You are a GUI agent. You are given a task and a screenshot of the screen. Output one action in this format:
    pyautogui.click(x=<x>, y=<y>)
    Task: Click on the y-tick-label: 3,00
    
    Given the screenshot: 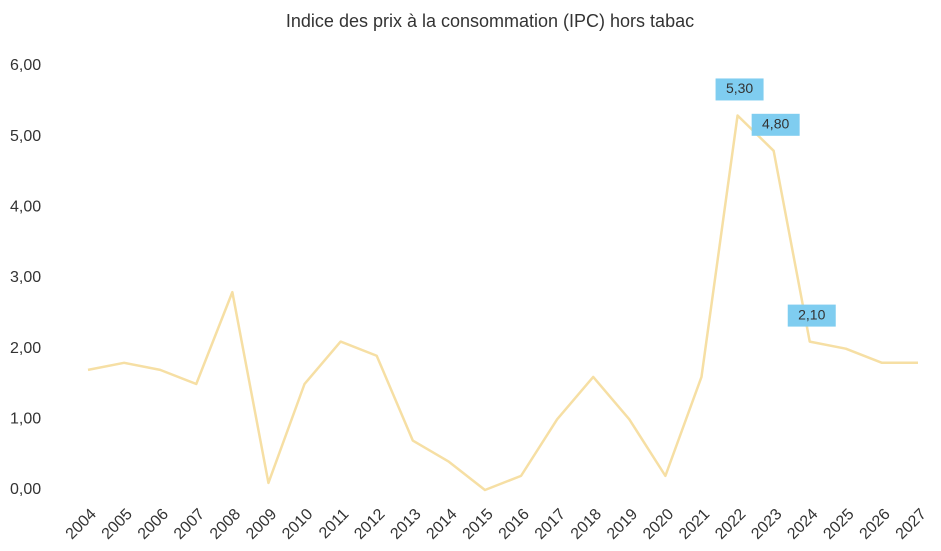 What is the action you would take?
    pyautogui.click(x=25, y=277)
    